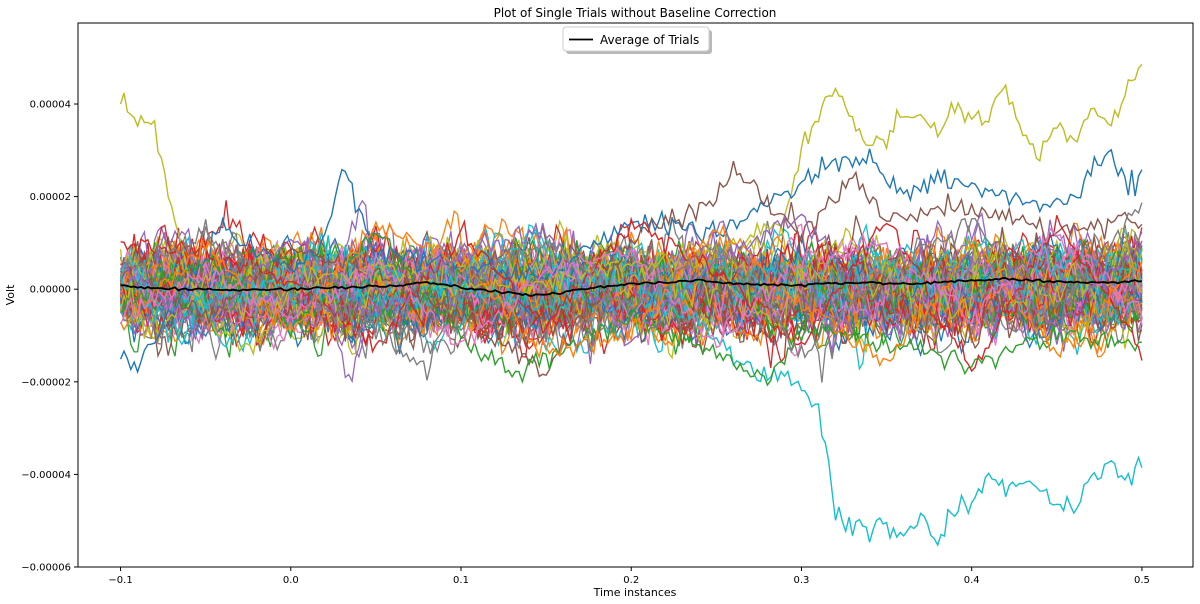 Image resolution: width=1200 pixels, height=604 pixels. I want to click on x-tick-label: 0.1, so click(461, 580).